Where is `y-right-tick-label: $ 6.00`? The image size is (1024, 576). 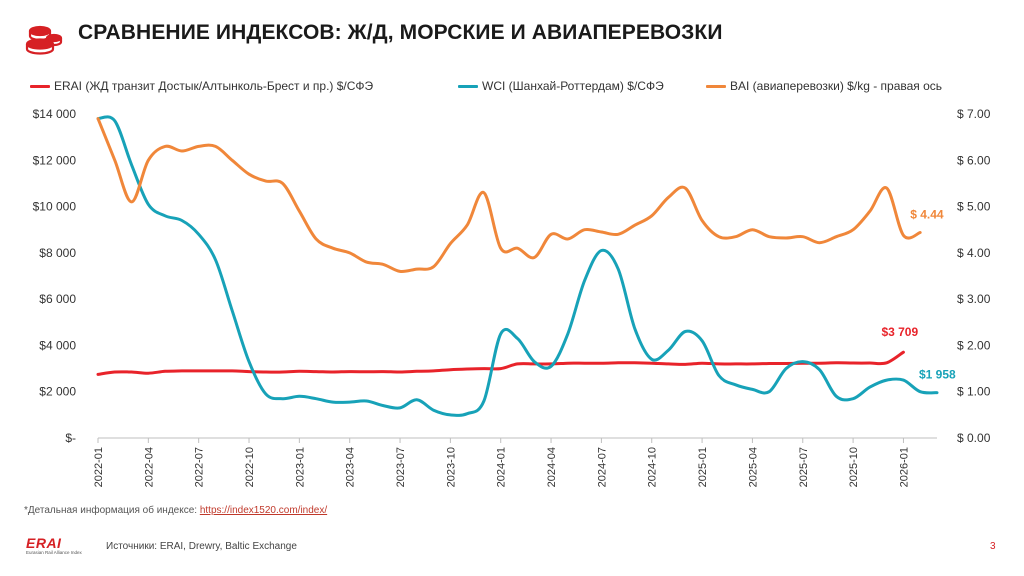
y-right-tick-label: $ 6.00 is located at coordinates (974, 160).